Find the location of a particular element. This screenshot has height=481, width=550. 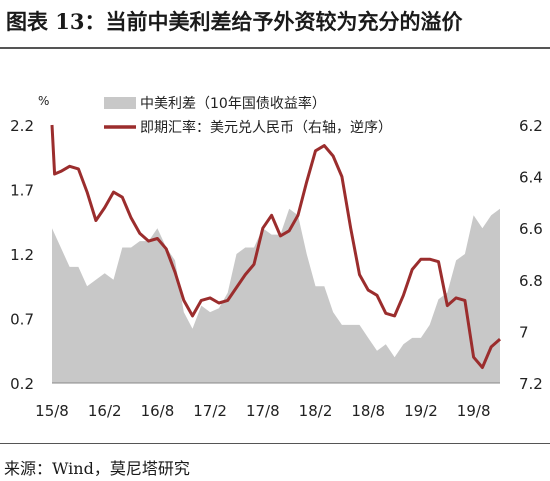

legend-label-spread: 中美利差（10年国债收益率） is located at coordinates (233, 103).